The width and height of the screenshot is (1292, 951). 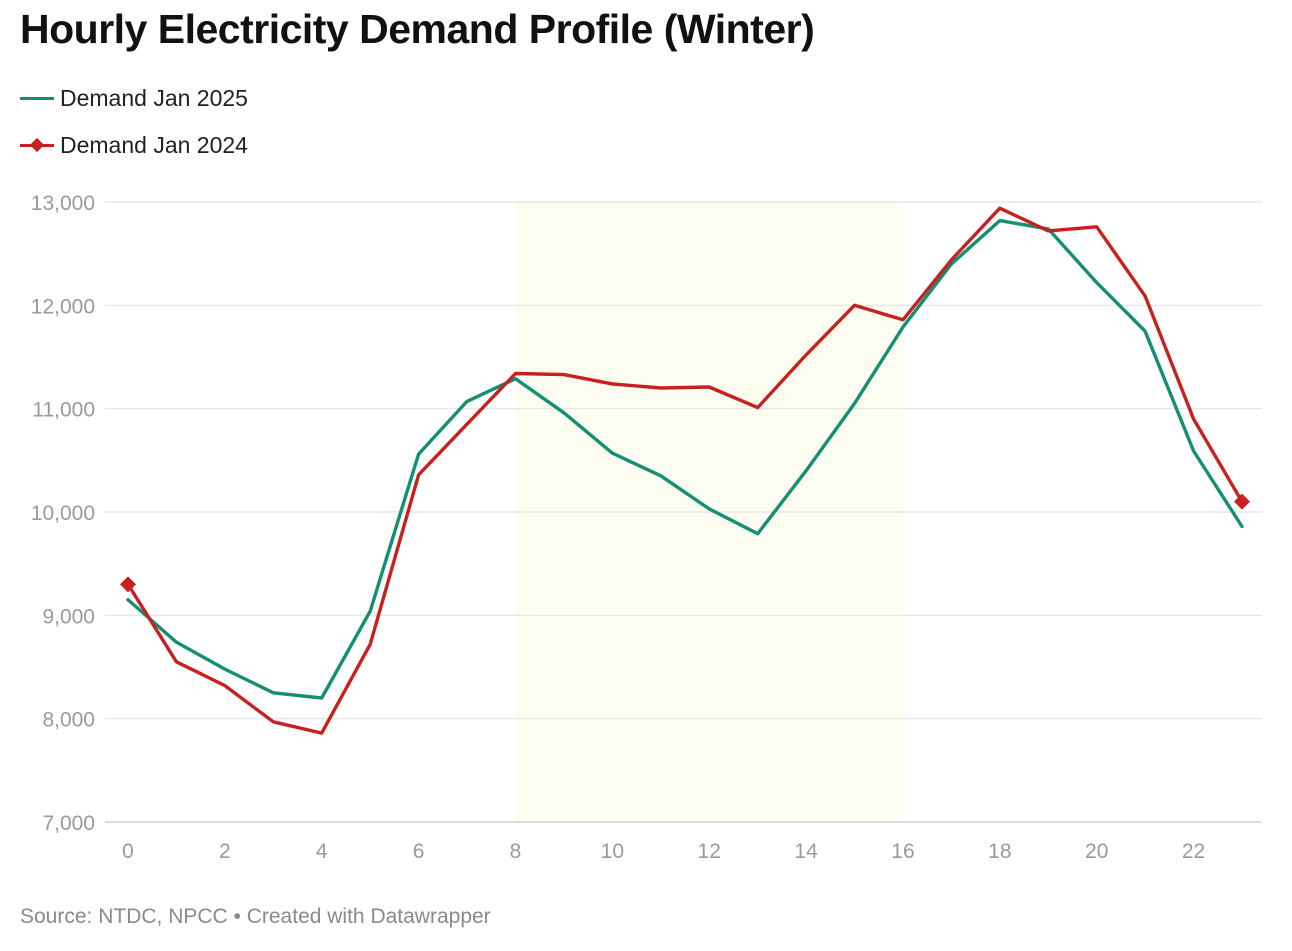 I want to click on x-tick-label-10: 10, so click(x=612, y=851).